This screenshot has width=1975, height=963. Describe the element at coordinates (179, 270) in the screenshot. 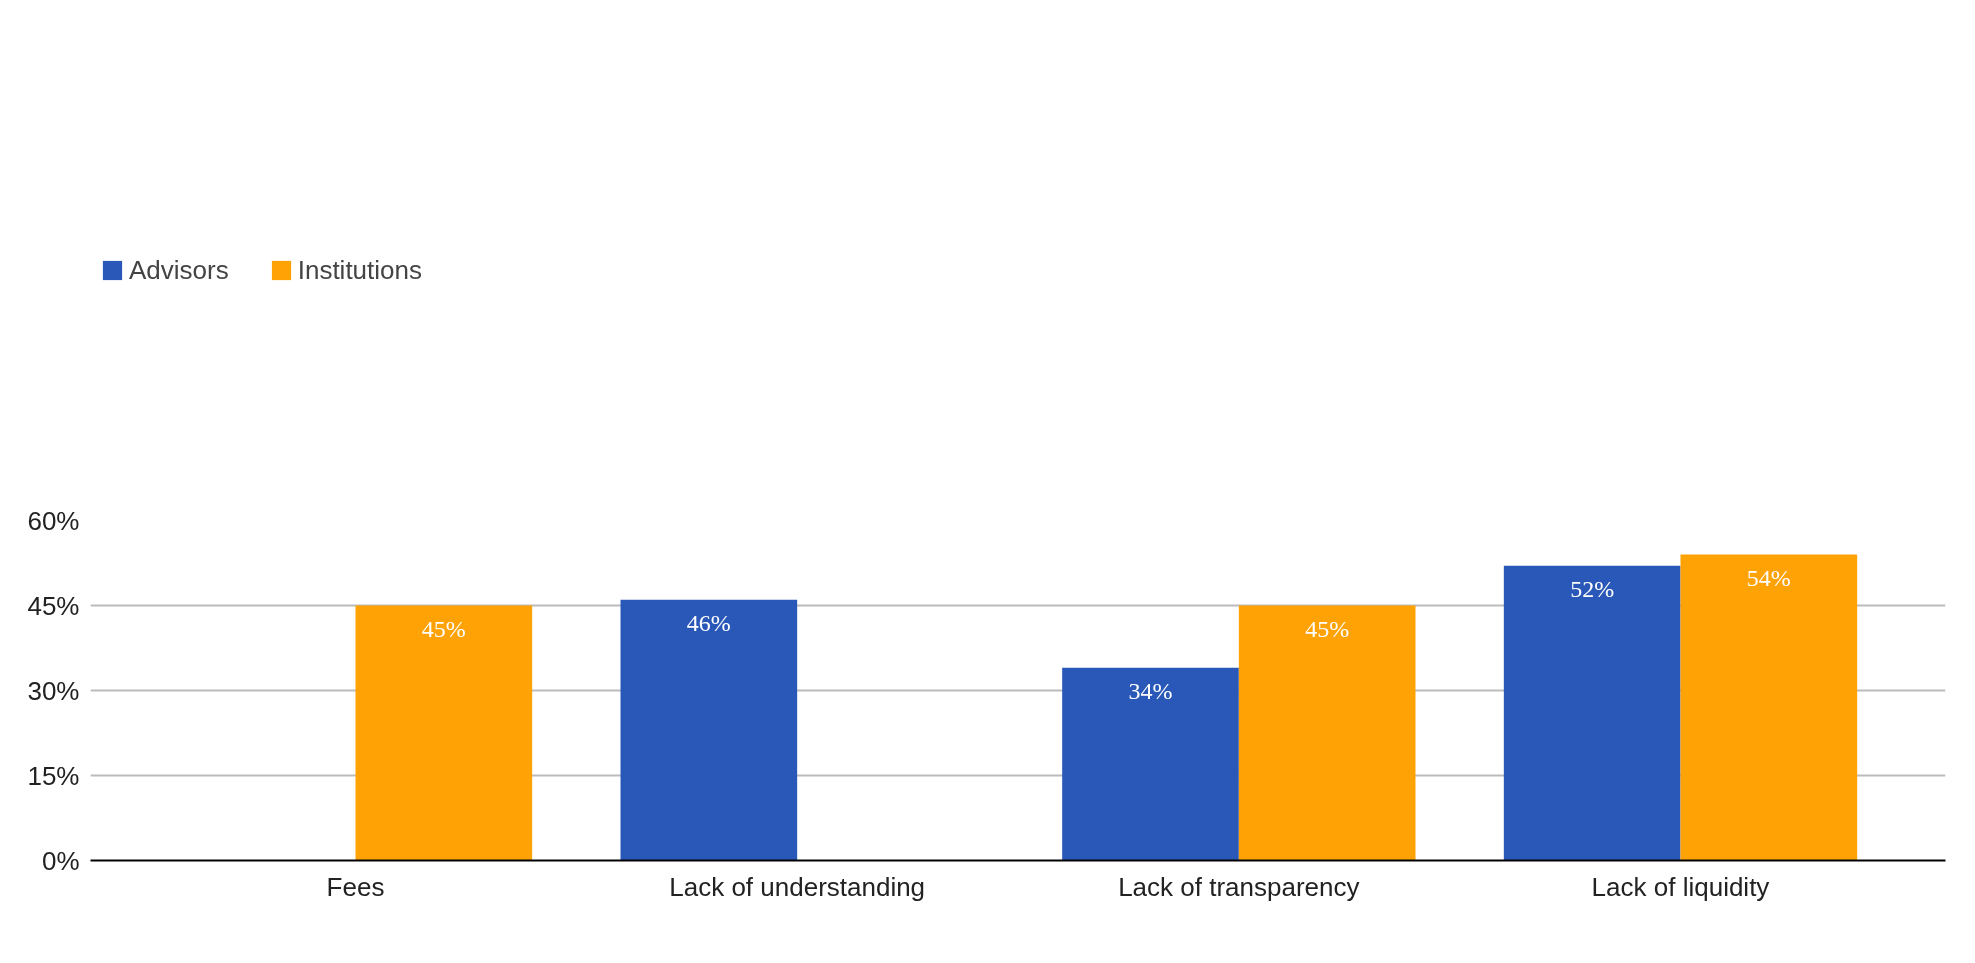

I see `legend-label: Advisors` at that location.